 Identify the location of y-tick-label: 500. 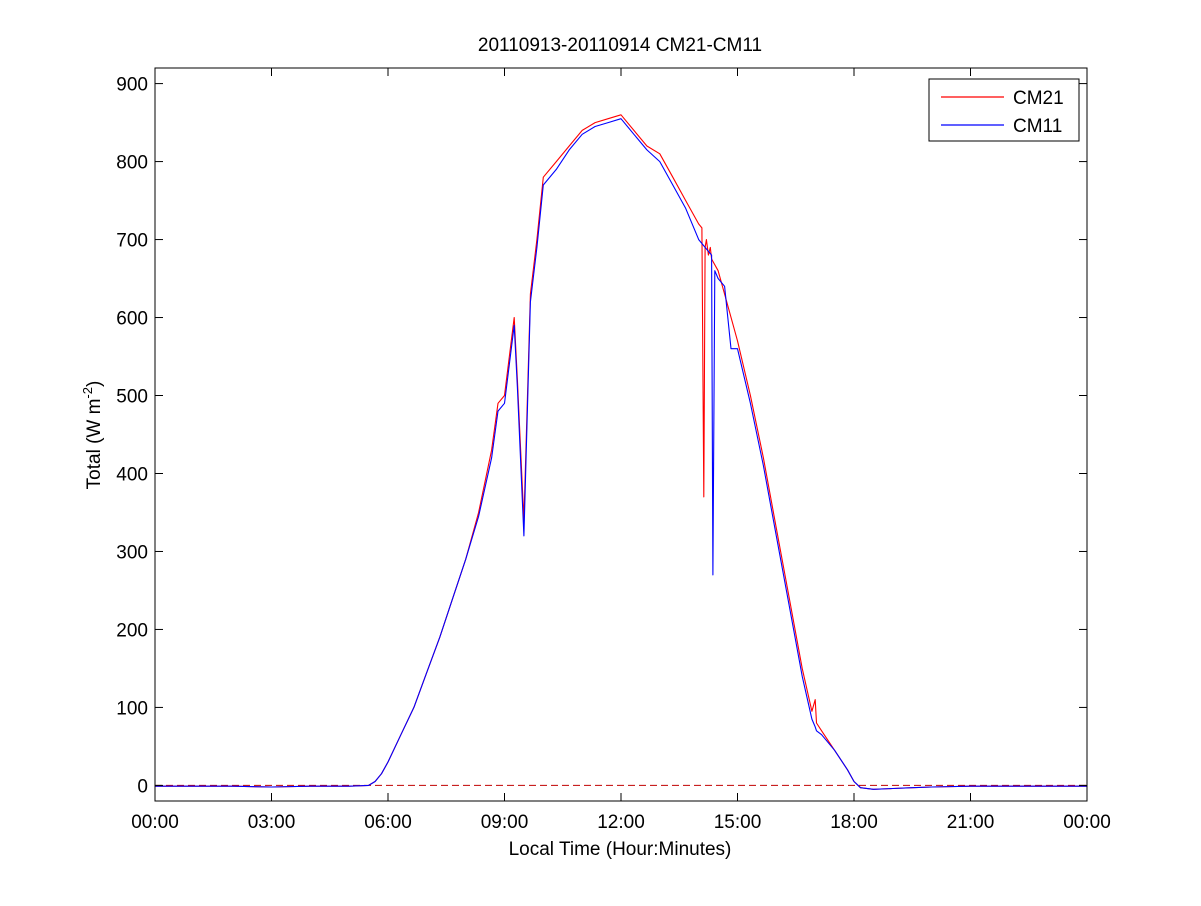
(132, 397).